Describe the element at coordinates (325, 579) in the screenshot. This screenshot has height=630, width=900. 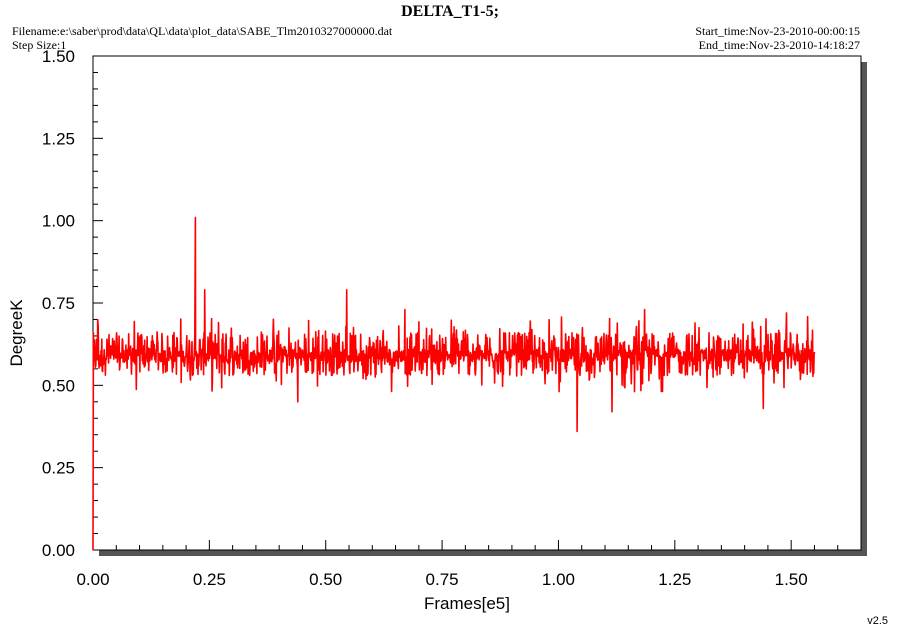
I see `x-tick-label: 0.50` at that location.